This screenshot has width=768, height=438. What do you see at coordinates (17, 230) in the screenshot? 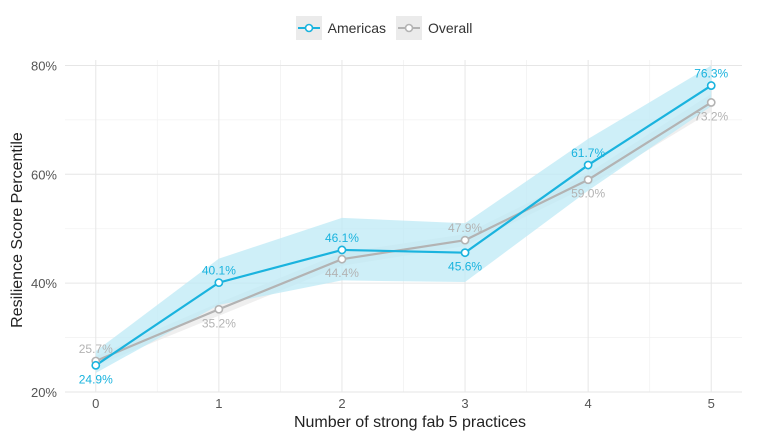
I see `y-axis-title: Resilience Score Percentile` at bounding box center [17, 230].